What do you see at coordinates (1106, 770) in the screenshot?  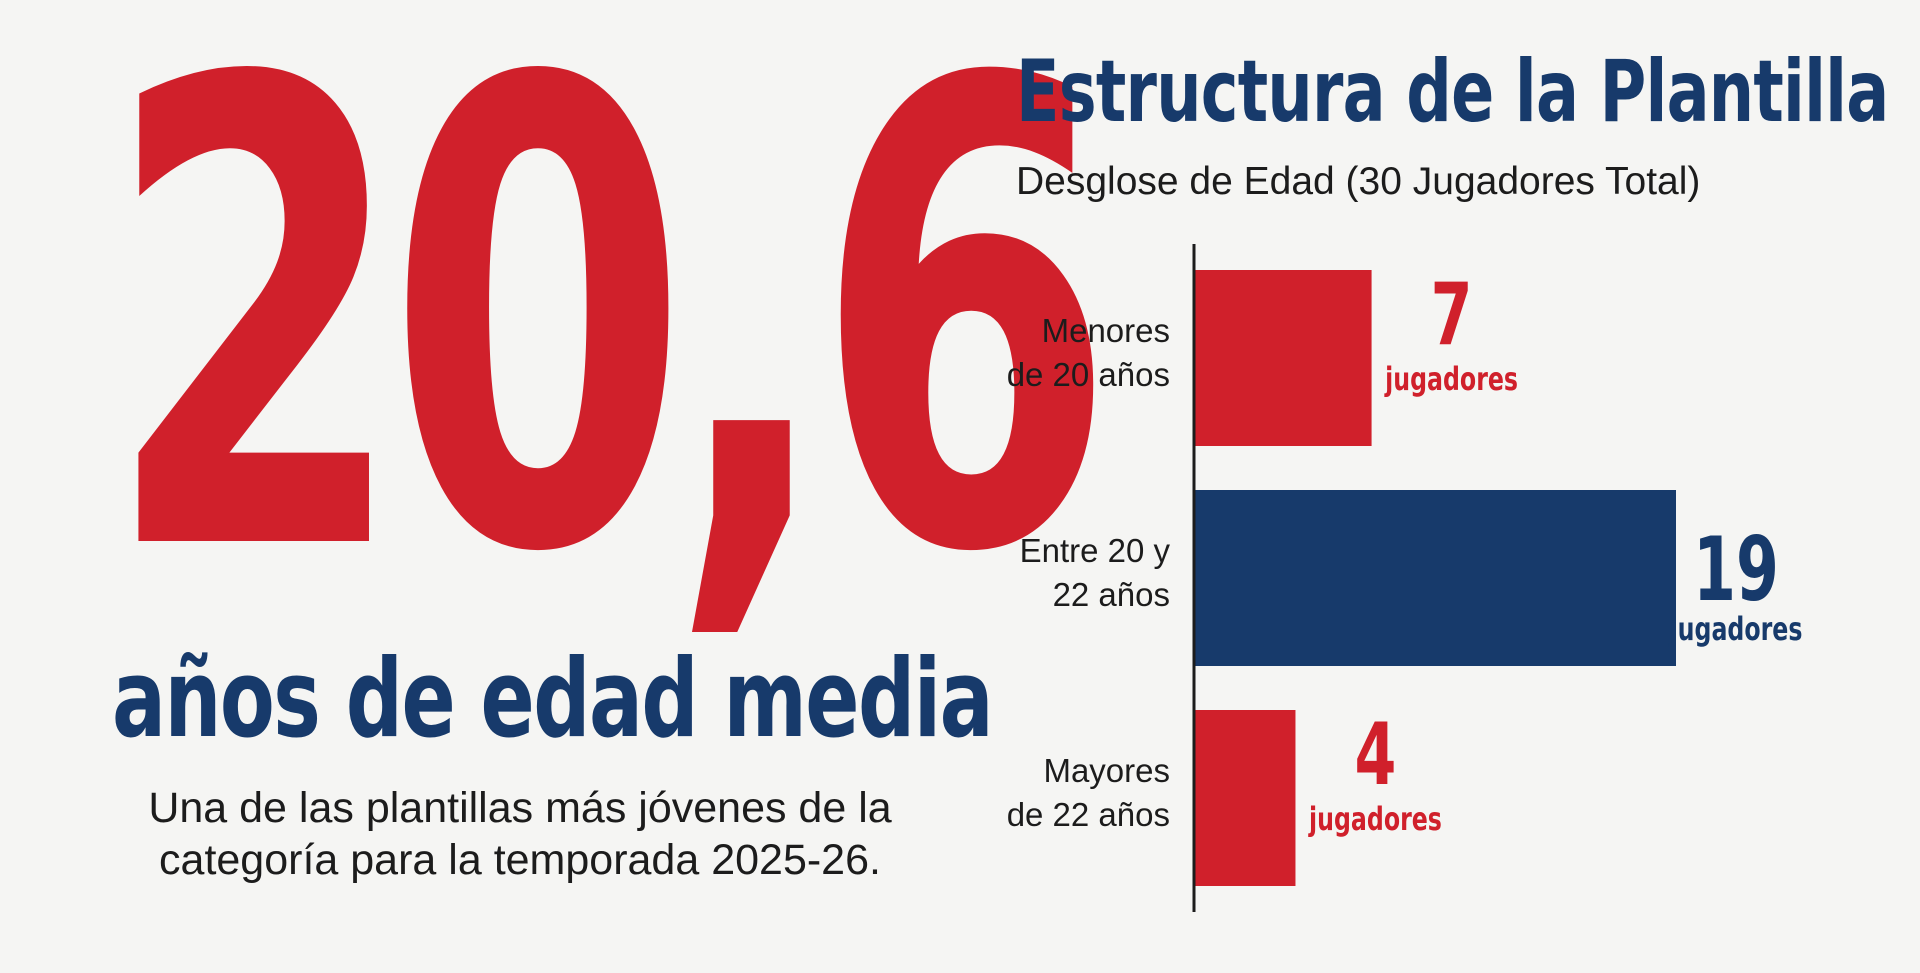 I see `category-label-2-0: Mayores` at bounding box center [1106, 770].